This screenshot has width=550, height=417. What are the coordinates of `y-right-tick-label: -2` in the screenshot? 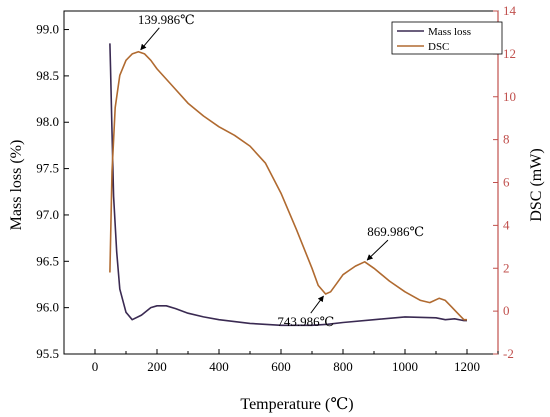 It's located at (508, 353).